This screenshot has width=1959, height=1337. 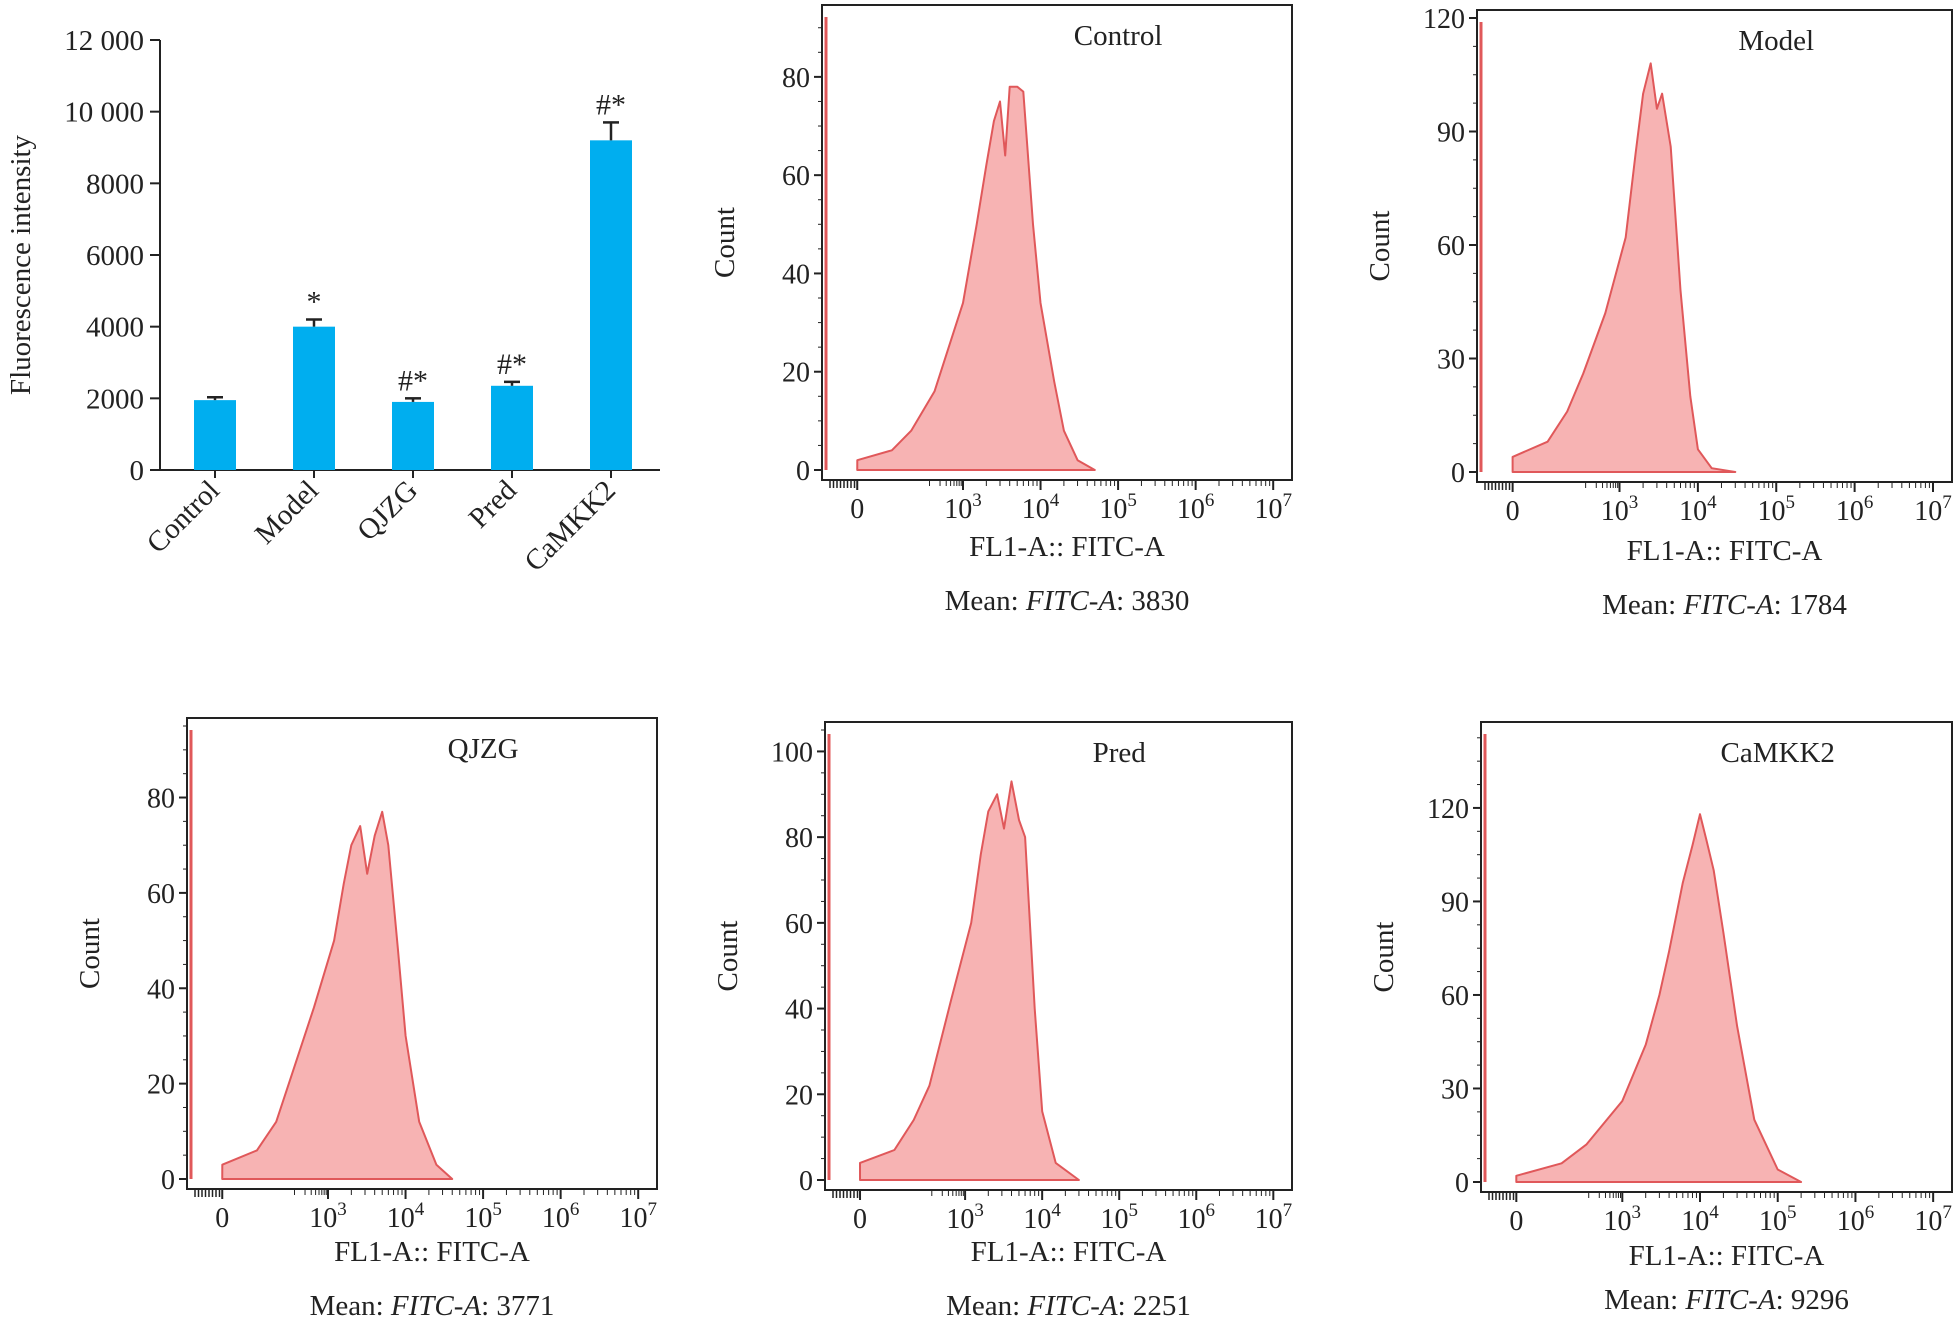 I want to click on bar-y-tick-label: 10 000, so click(x=104, y=113).